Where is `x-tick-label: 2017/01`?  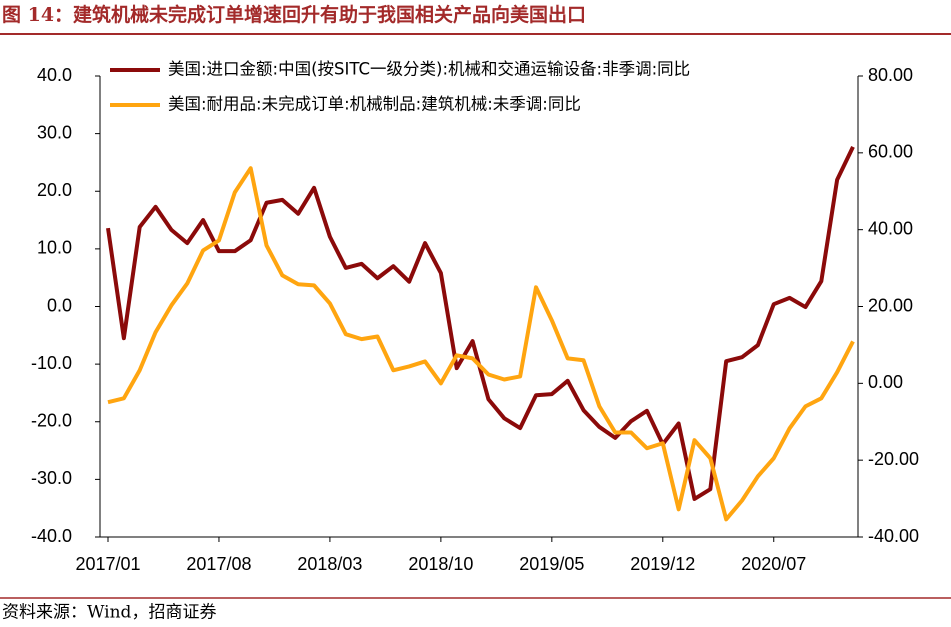 x-tick-label: 2017/01 is located at coordinates (107, 564).